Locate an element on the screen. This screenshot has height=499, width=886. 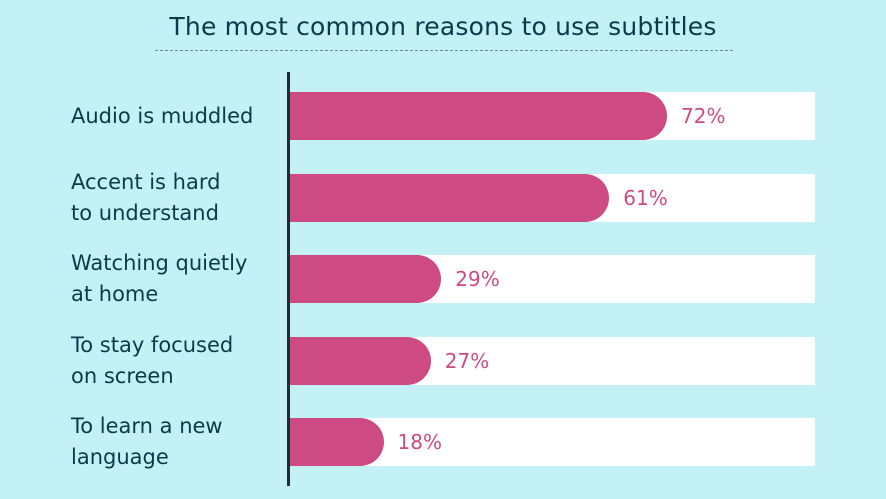
value-label: 27% is located at coordinates (467, 361).